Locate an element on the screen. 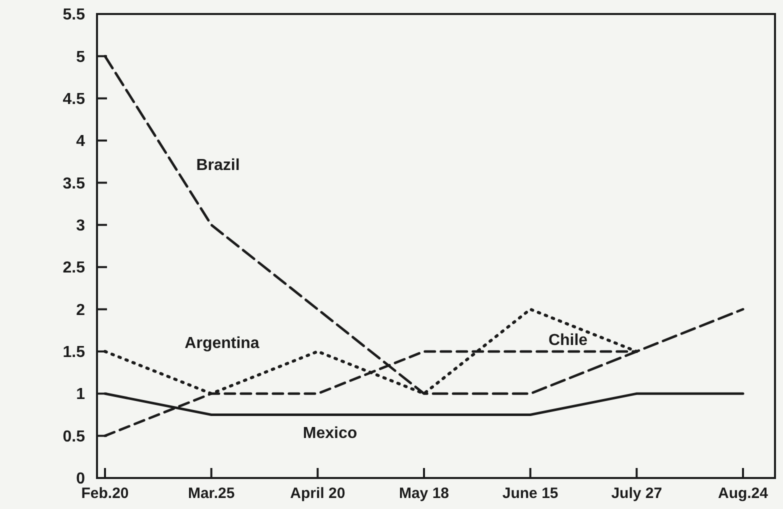 The image size is (783, 509). series-label: Chile is located at coordinates (568, 340).